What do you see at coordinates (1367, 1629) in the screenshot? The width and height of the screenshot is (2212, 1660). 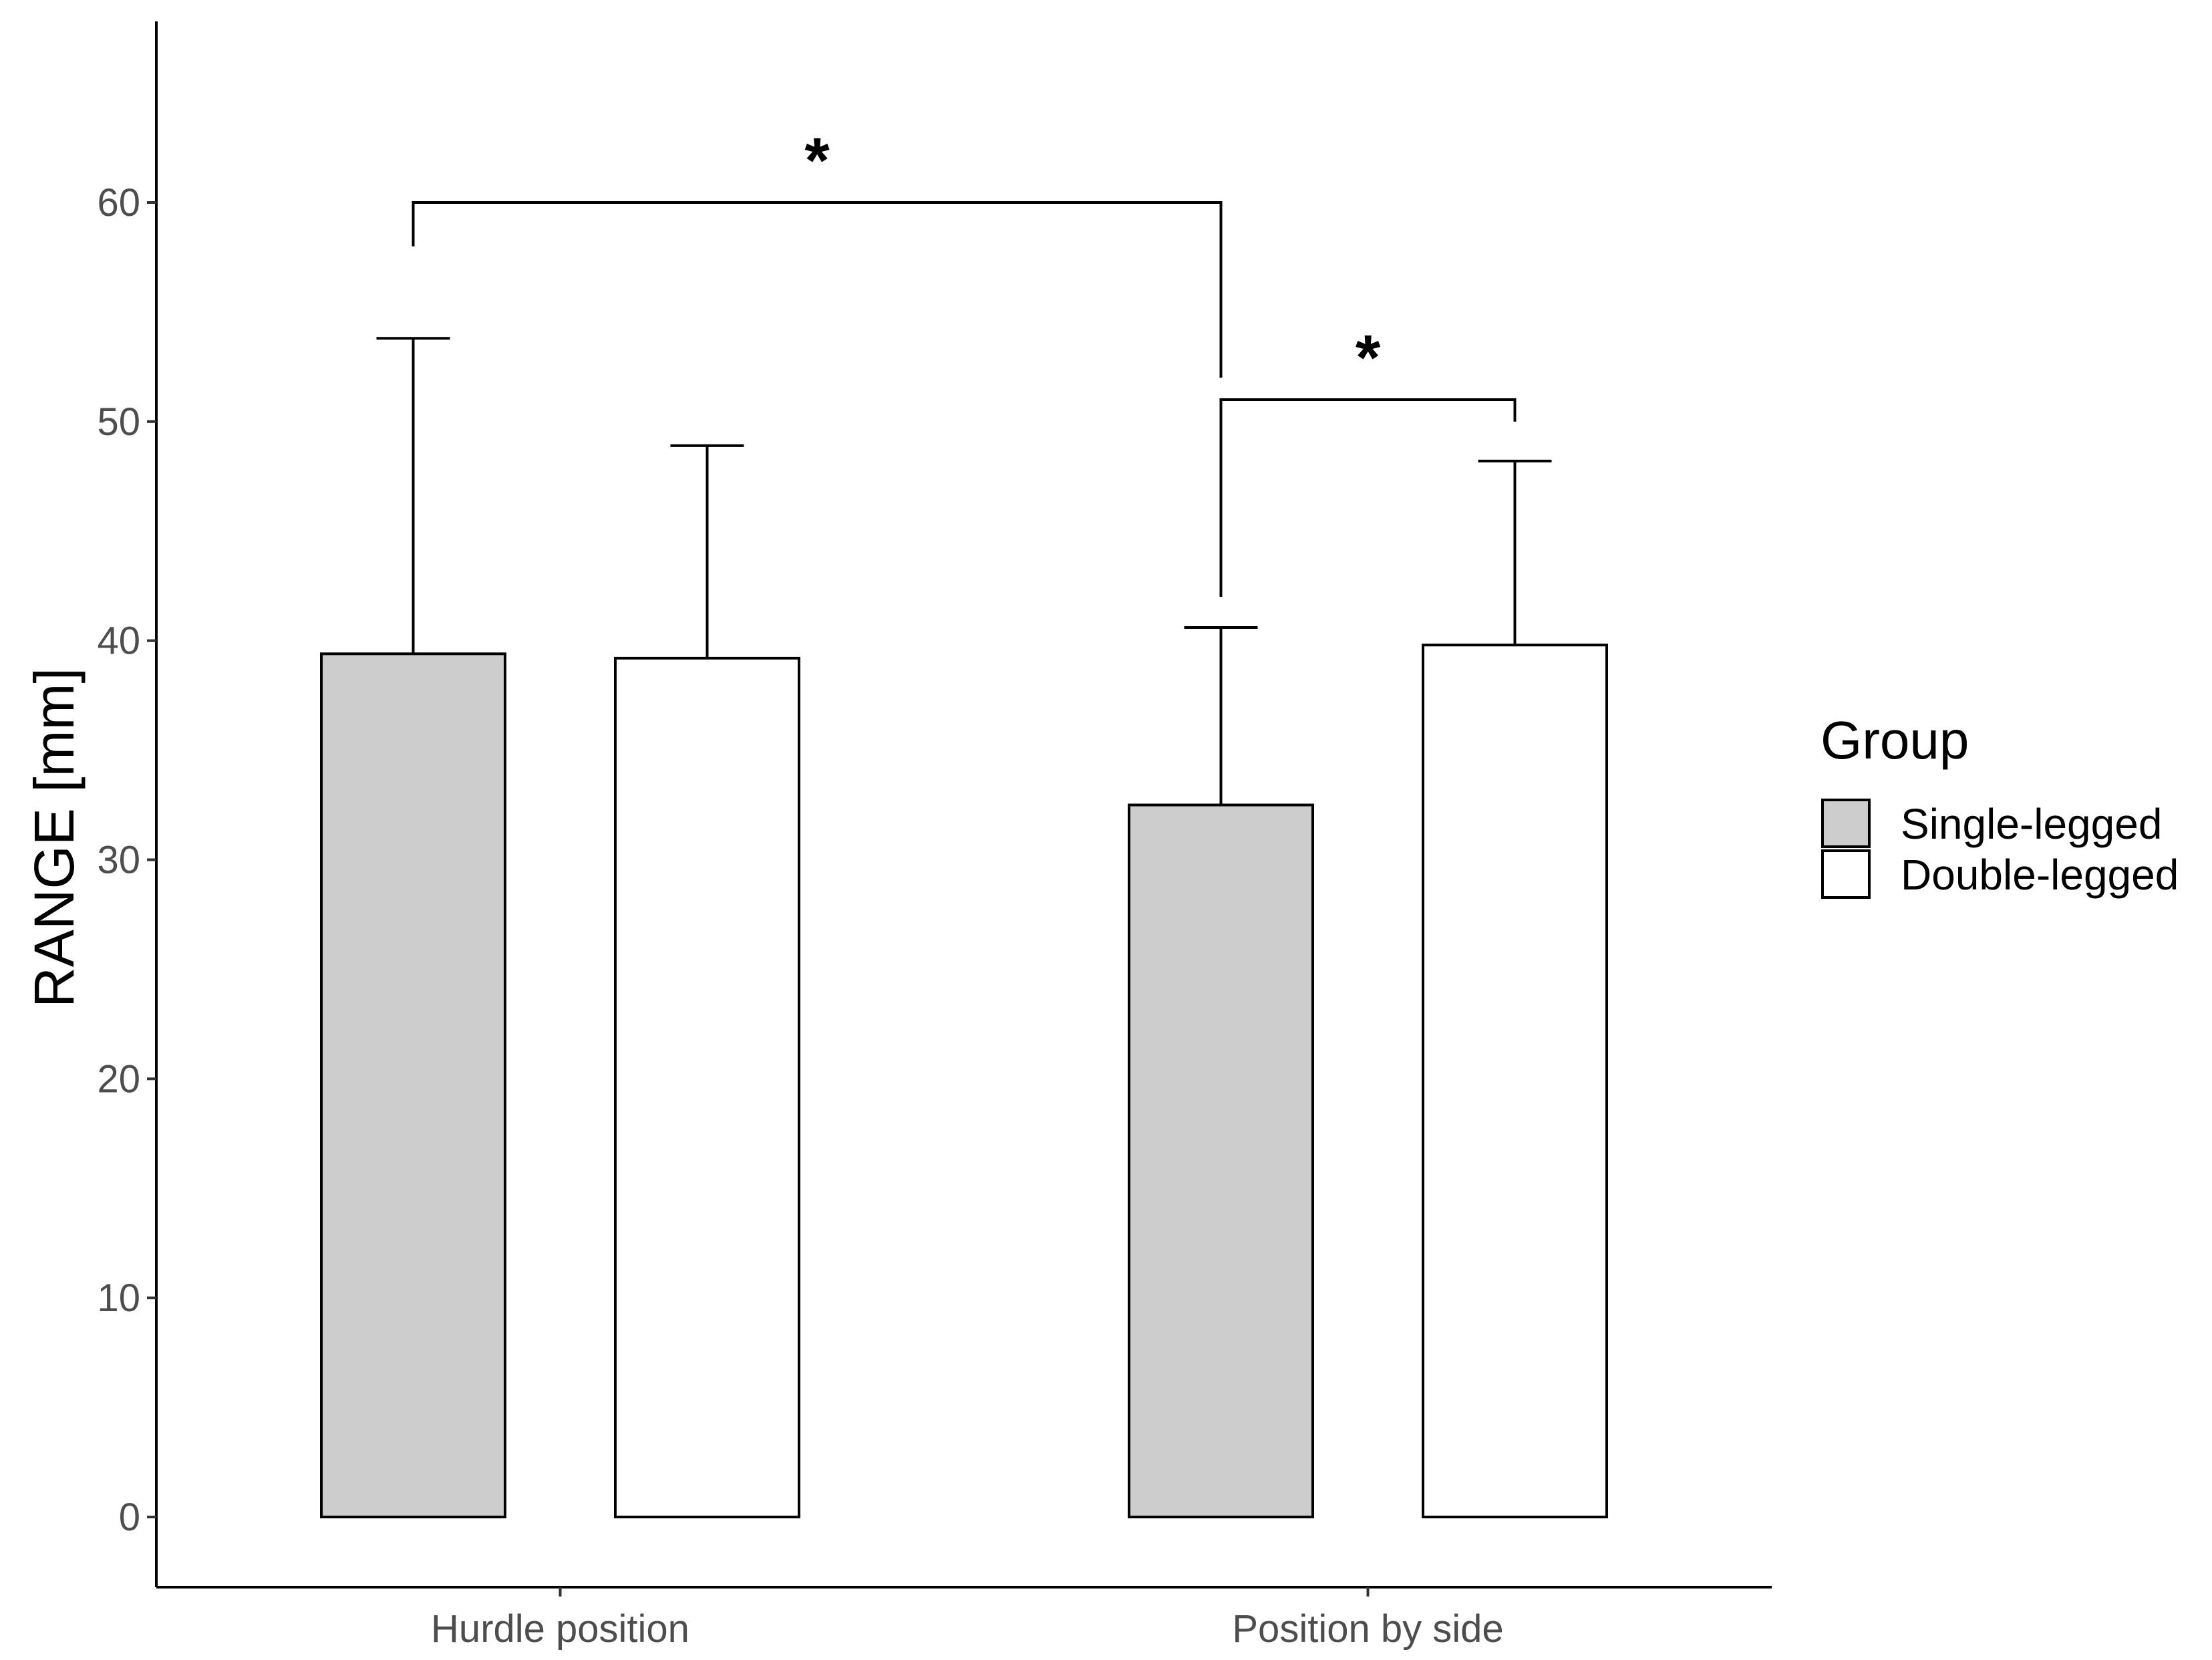 I see `x-tick-label-1: Position by side` at bounding box center [1367, 1629].